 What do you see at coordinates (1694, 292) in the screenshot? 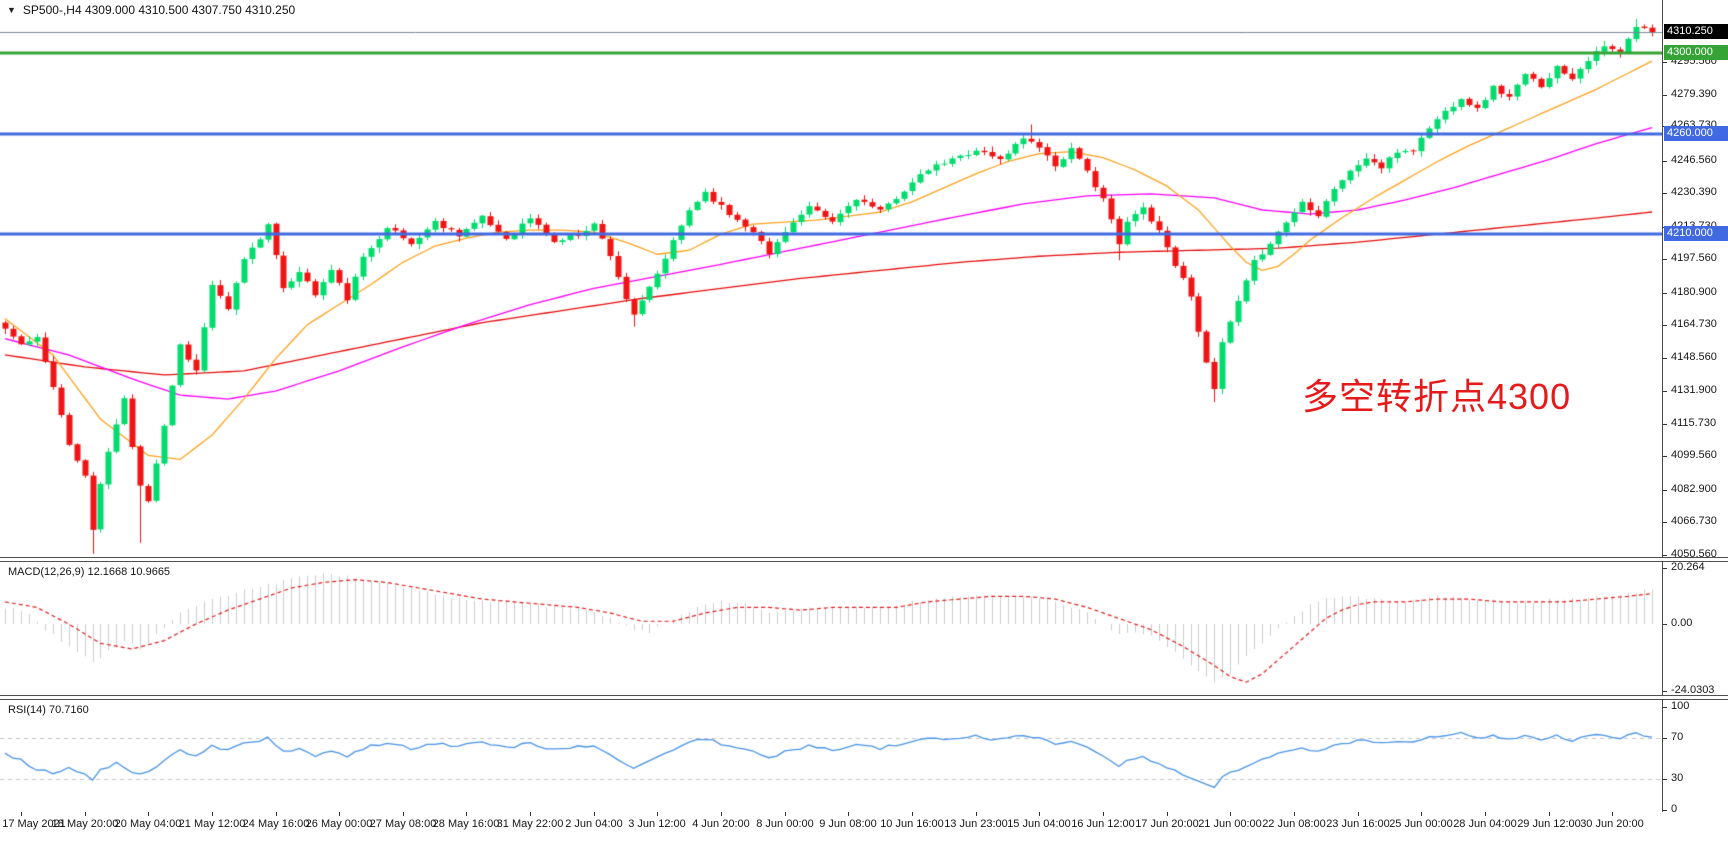
I see `price-tick-label: 4180.900` at bounding box center [1694, 292].